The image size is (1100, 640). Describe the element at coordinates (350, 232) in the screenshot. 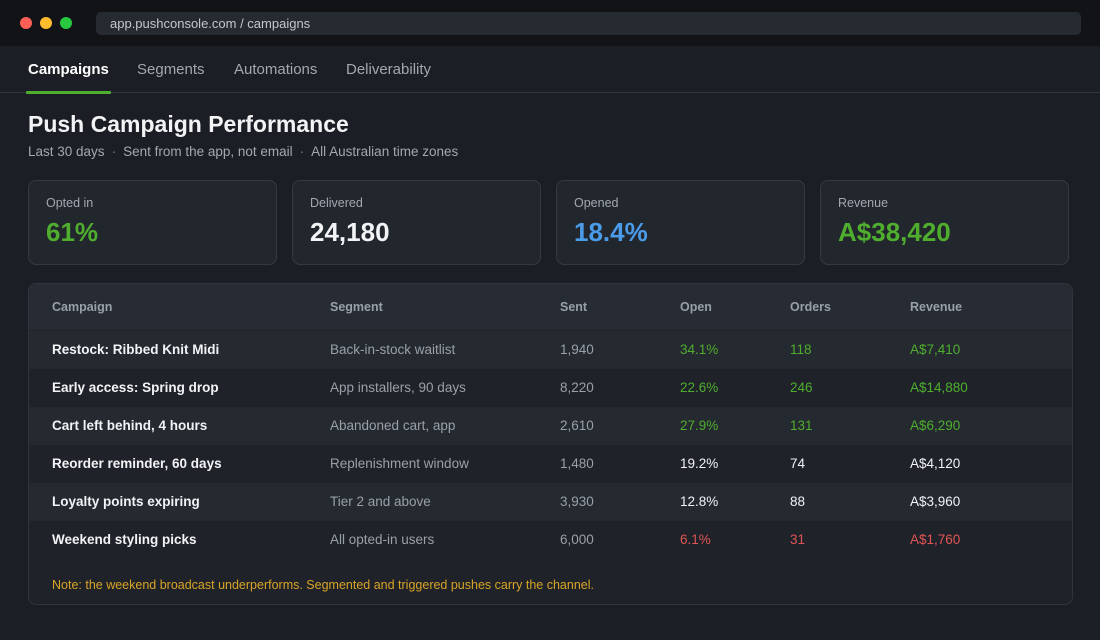

I see `kpi-value: 24,180` at that location.